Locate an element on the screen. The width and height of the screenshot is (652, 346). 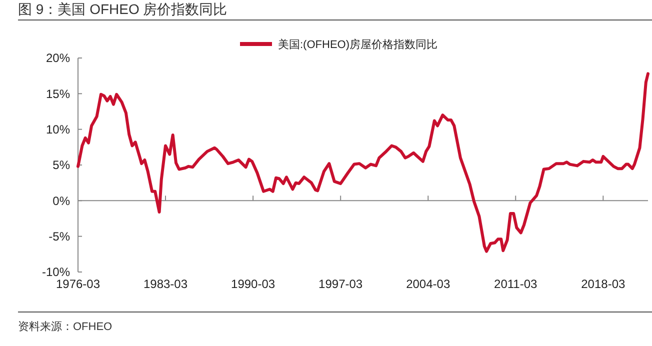
x-tick-label: 2018-03 is located at coordinates (603, 284).